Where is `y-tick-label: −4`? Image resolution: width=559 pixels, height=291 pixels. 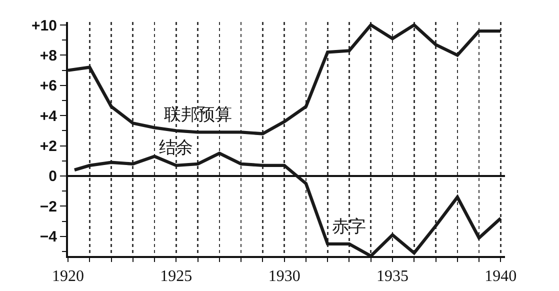
y-tick-label: −4 is located at coordinates (49, 237).